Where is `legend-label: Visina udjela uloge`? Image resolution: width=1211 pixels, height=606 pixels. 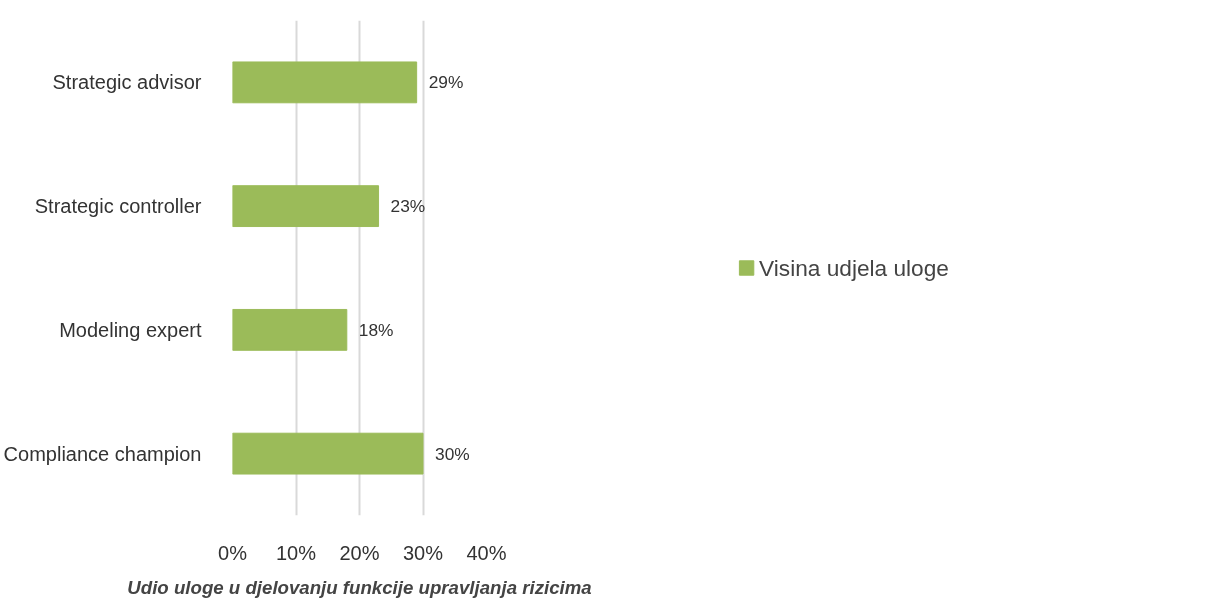 legend-label: Visina udjela uloge is located at coordinates (854, 267).